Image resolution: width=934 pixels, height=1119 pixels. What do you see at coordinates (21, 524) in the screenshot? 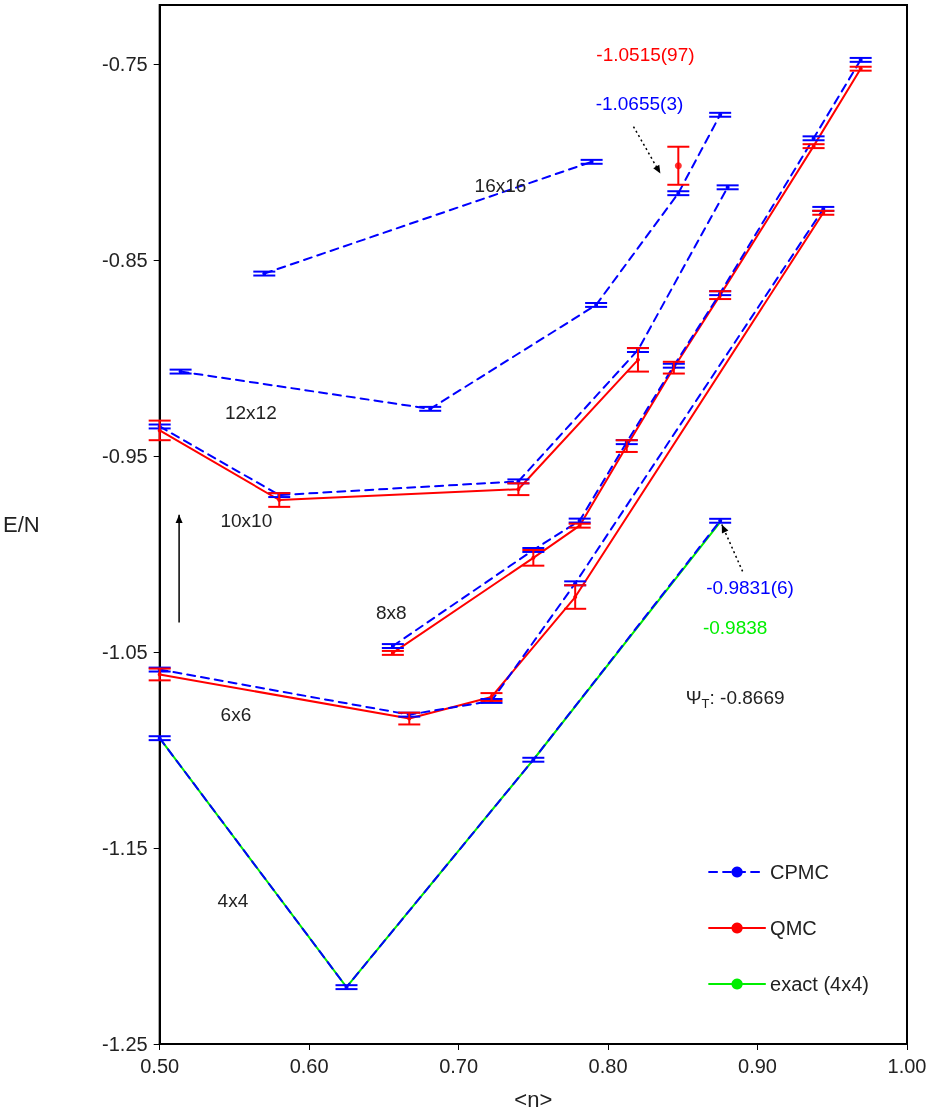
I see `y-axis-title: E/N` at bounding box center [21, 524].